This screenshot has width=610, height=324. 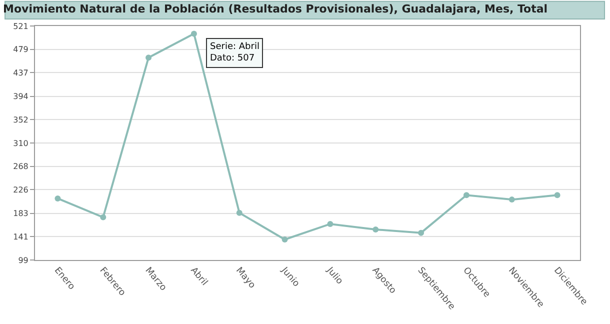 What do you see at coordinates (20, 189) in the screenshot?
I see `y-tick-label: 226` at bounding box center [20, 189].